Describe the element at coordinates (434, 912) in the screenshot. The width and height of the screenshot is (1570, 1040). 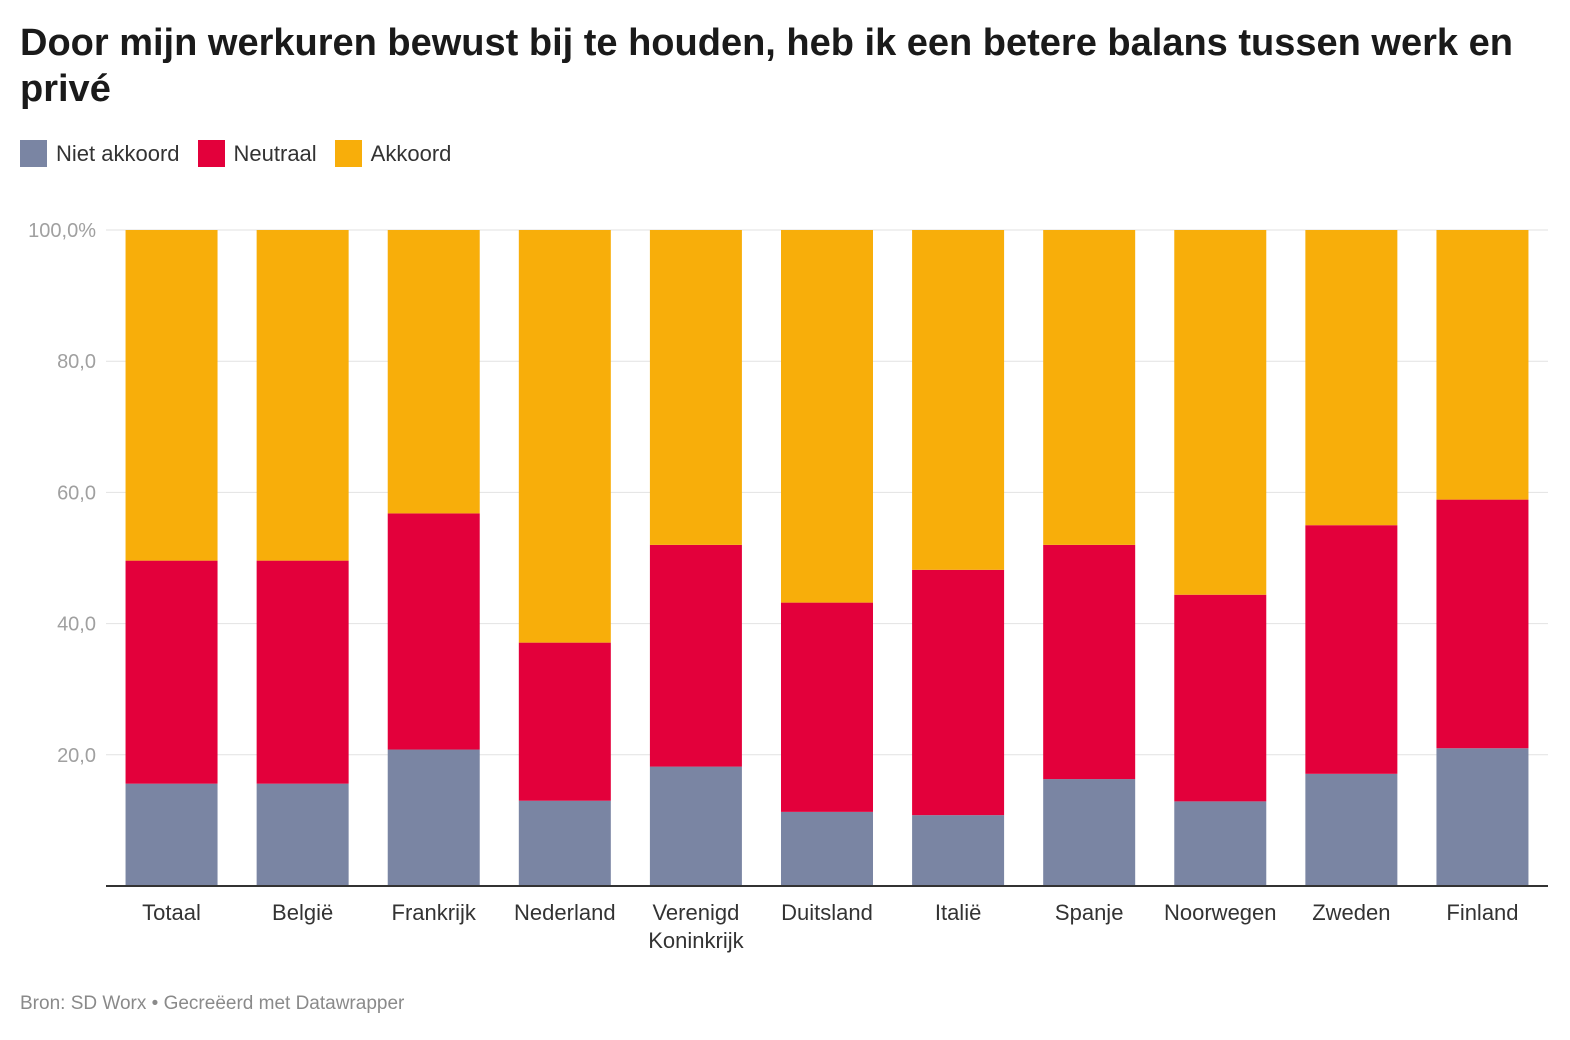
I see `x-tick-label-2: Frankrijk` at that location.